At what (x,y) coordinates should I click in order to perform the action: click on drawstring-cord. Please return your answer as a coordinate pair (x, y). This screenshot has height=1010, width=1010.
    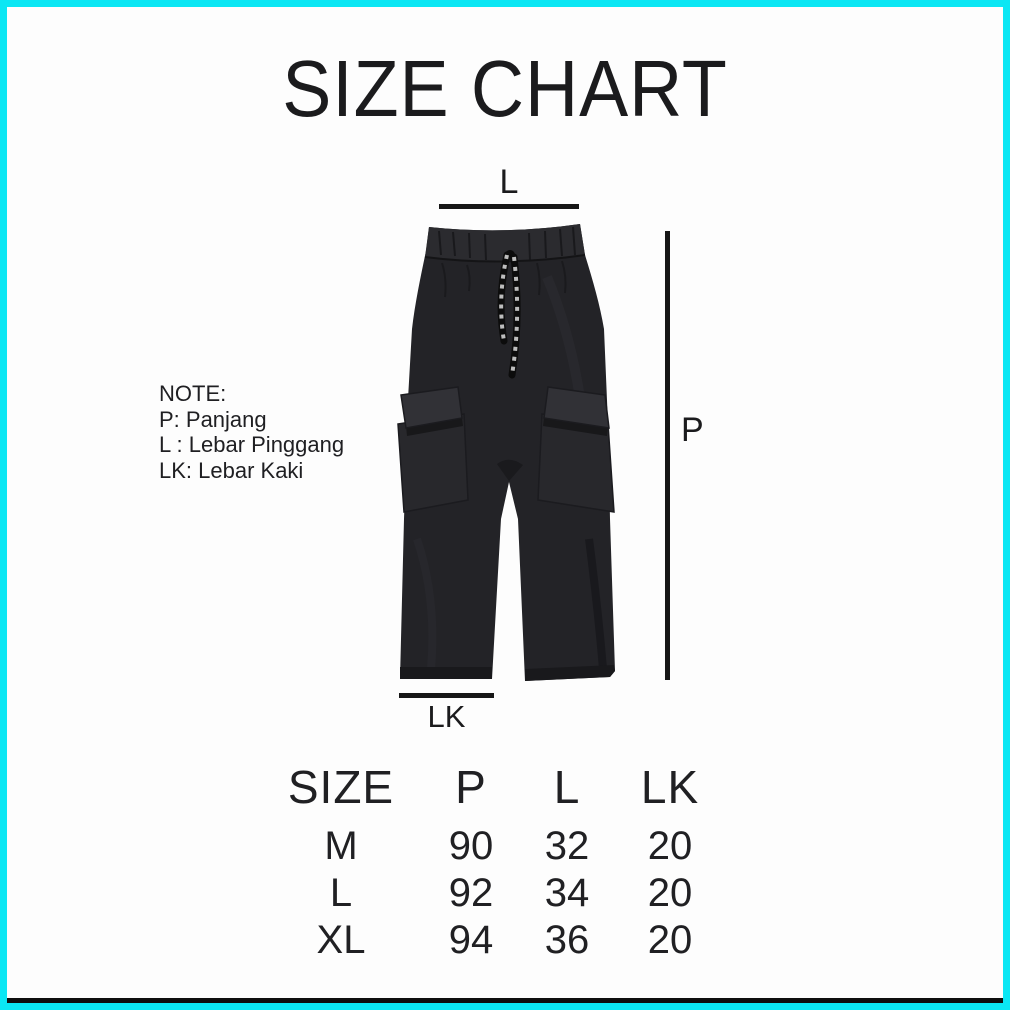
    Looking at the image, I should click on (509, 315).